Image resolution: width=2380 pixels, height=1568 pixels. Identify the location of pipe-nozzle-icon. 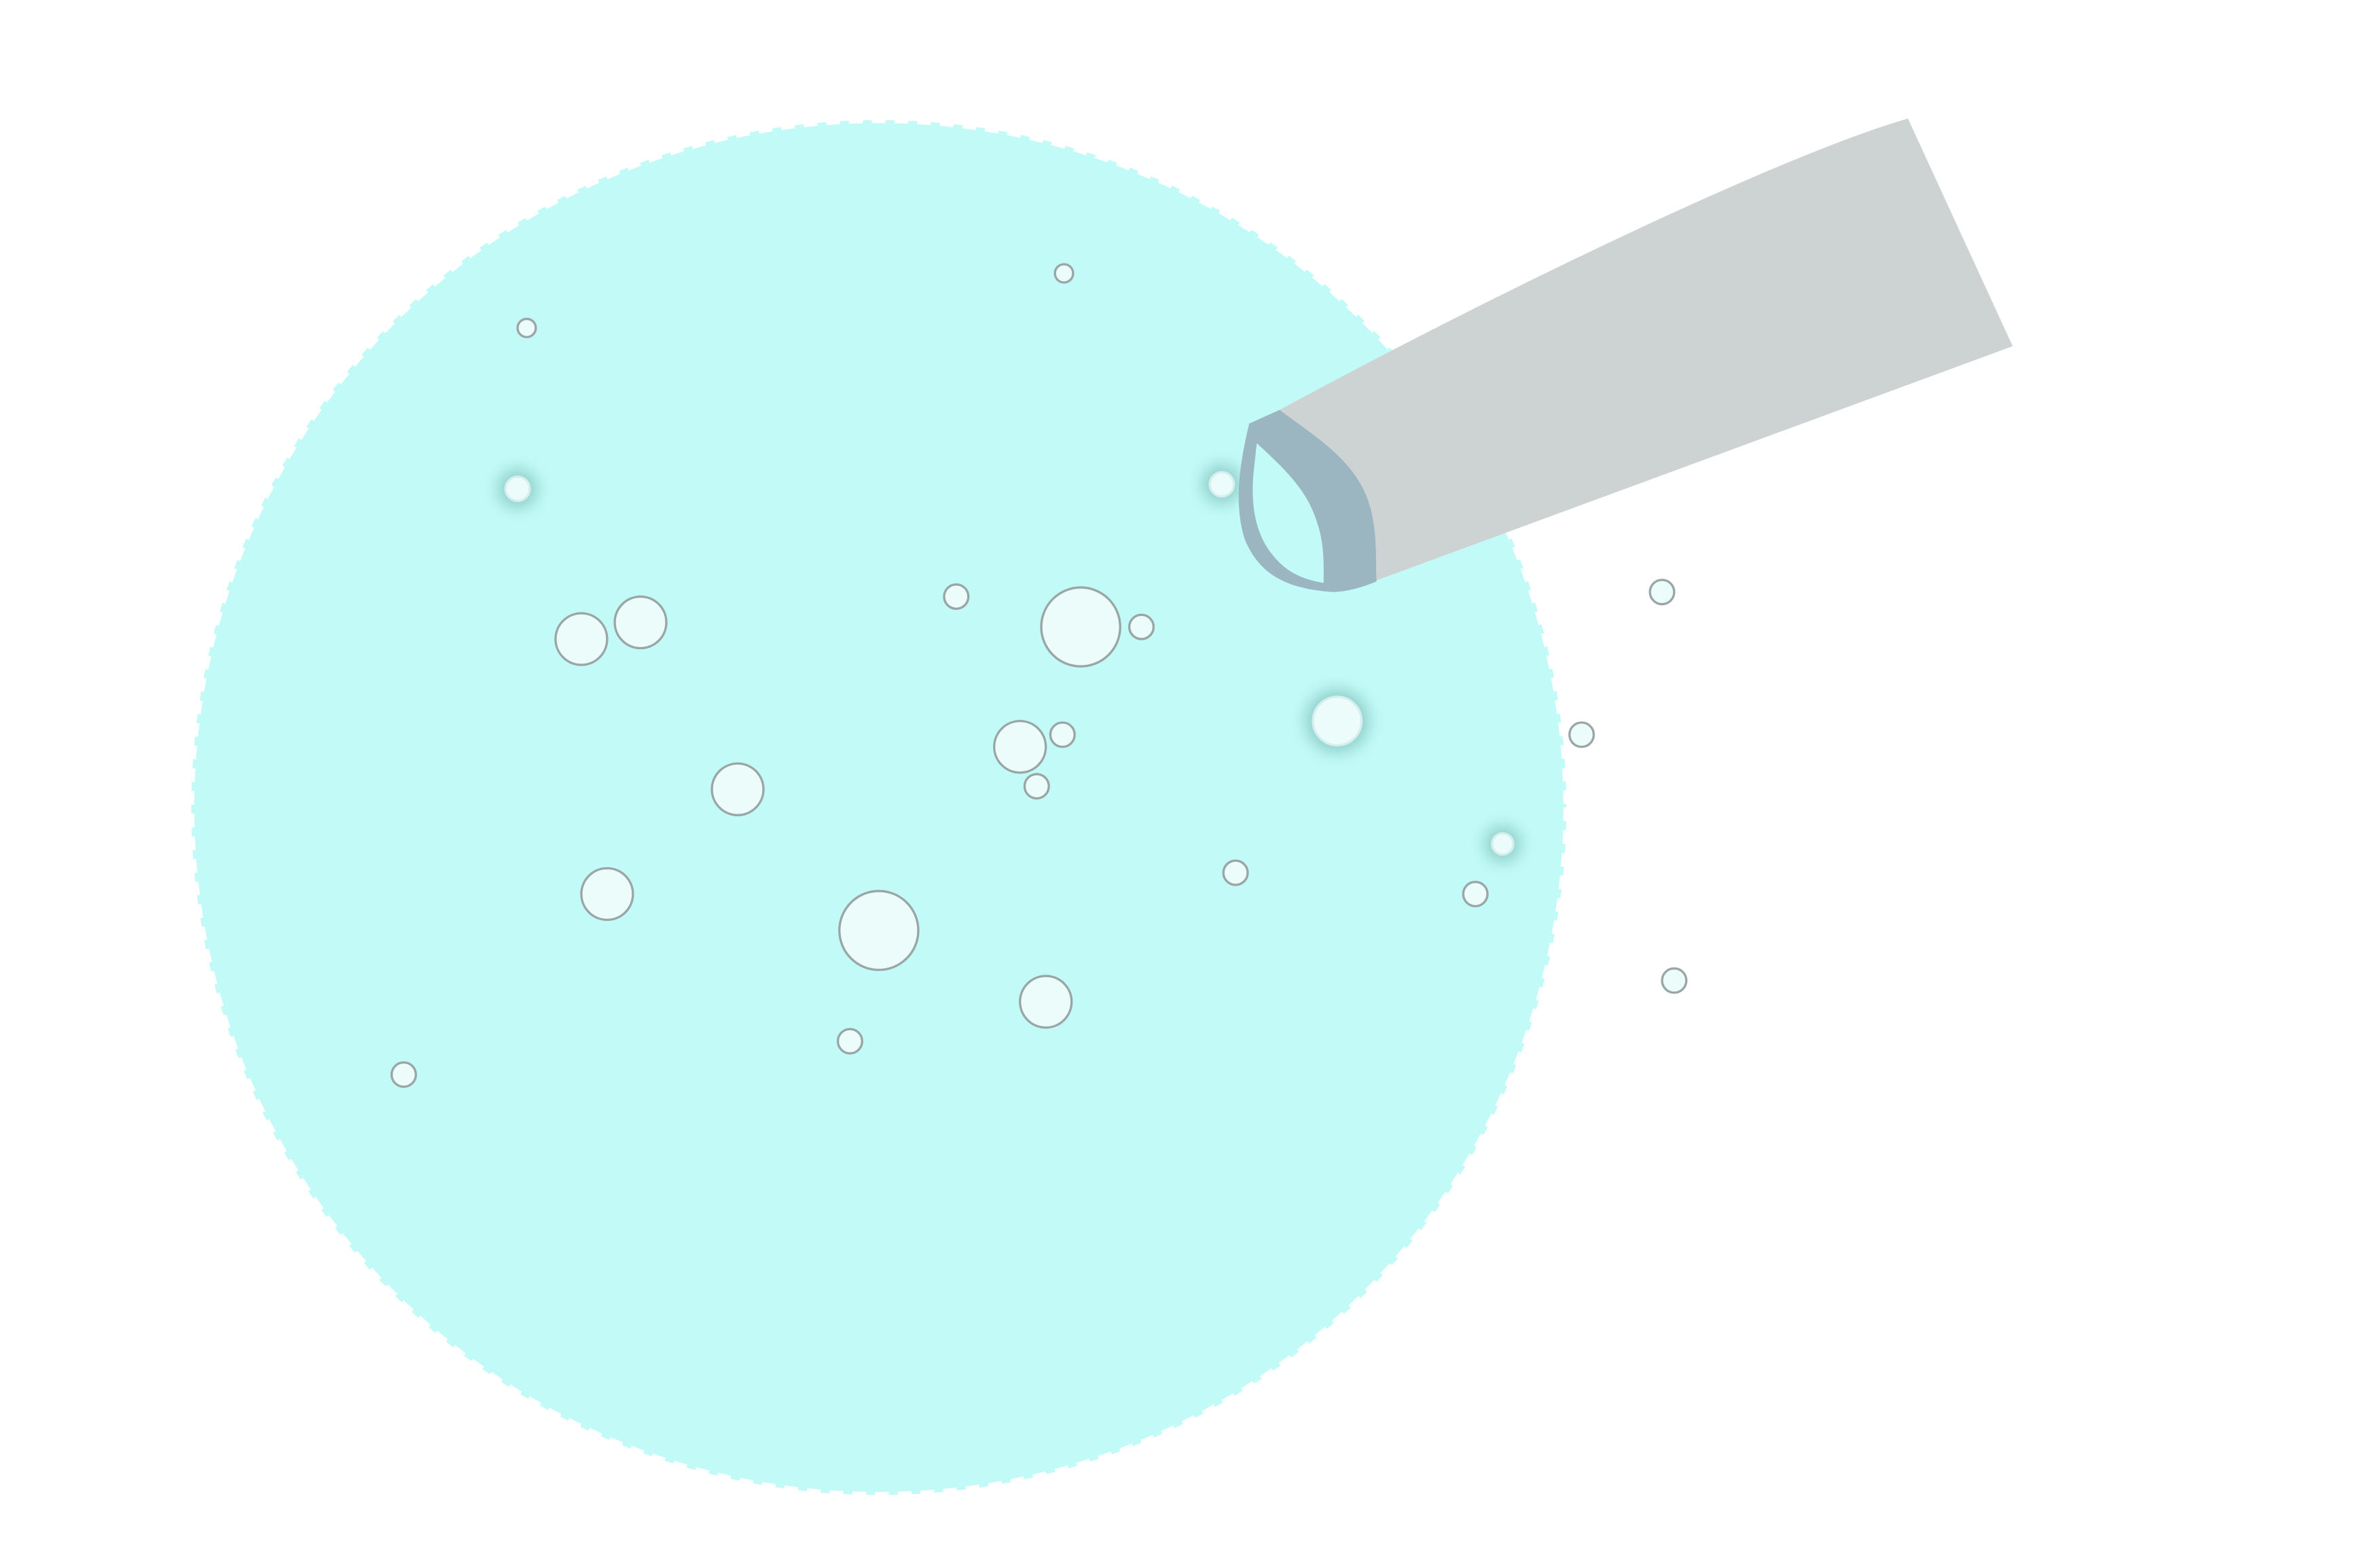
(1625, 355).